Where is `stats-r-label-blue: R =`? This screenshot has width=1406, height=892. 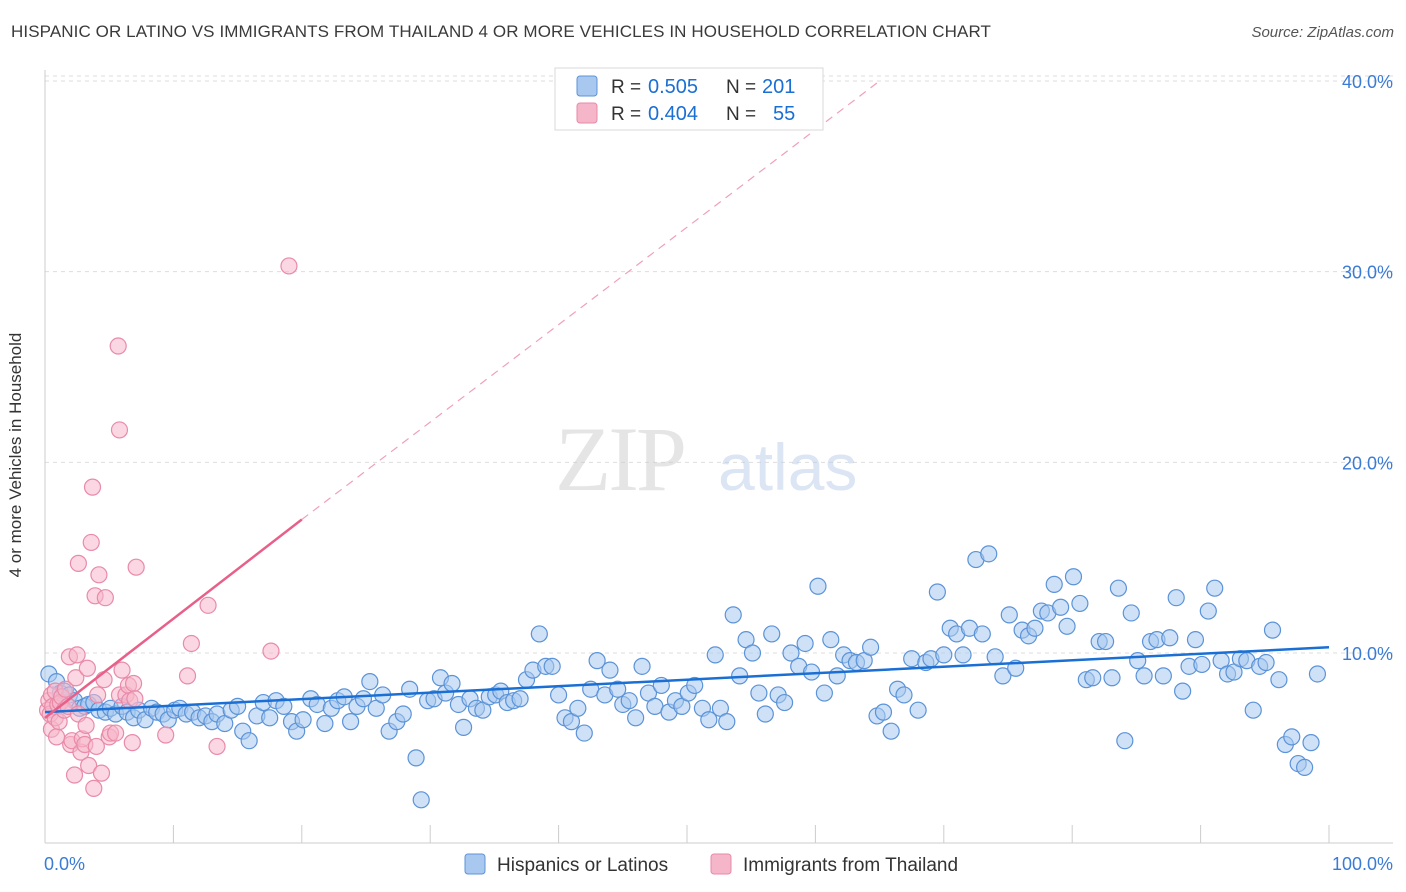 stats-r-label-blue: R = is located at coordinates (626, 87).